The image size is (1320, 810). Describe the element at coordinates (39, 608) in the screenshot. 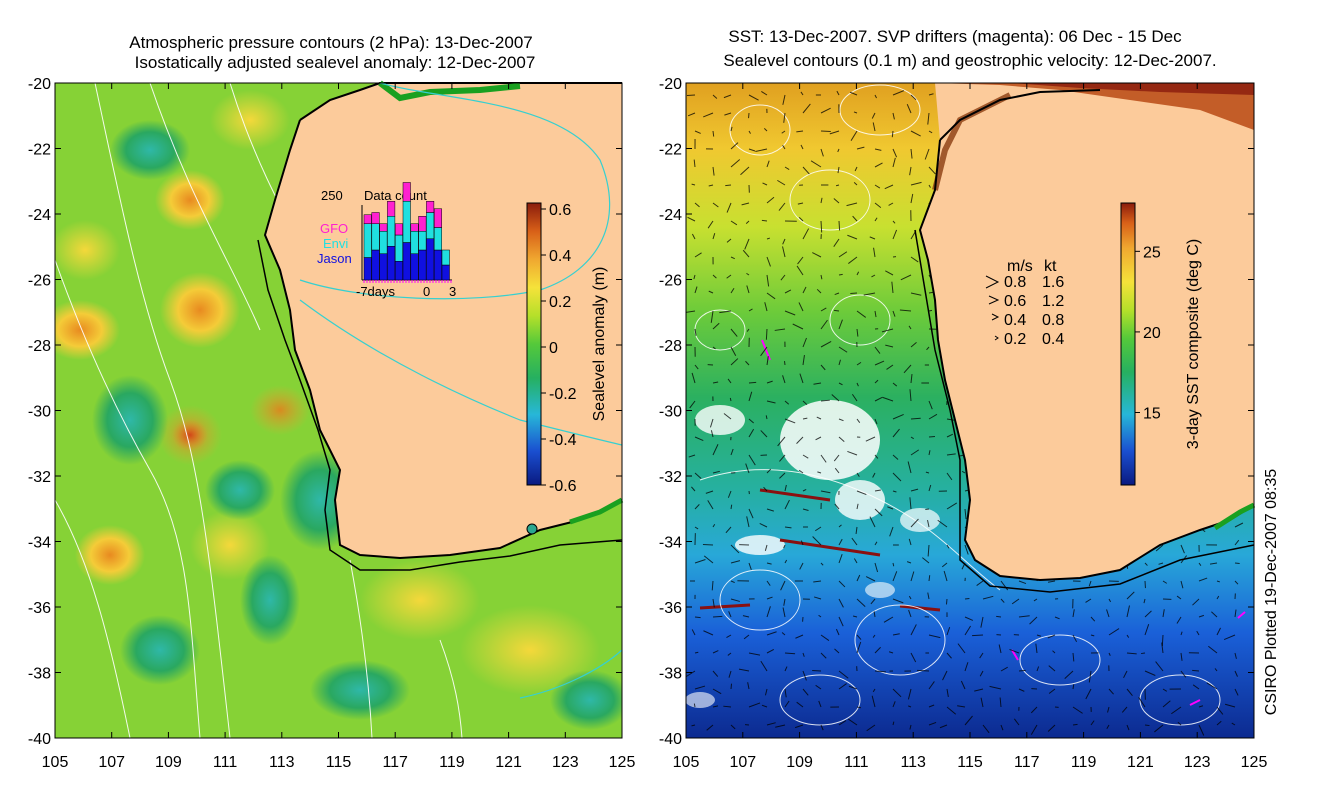

I see `left-lat-tick-label: -36` at that location.